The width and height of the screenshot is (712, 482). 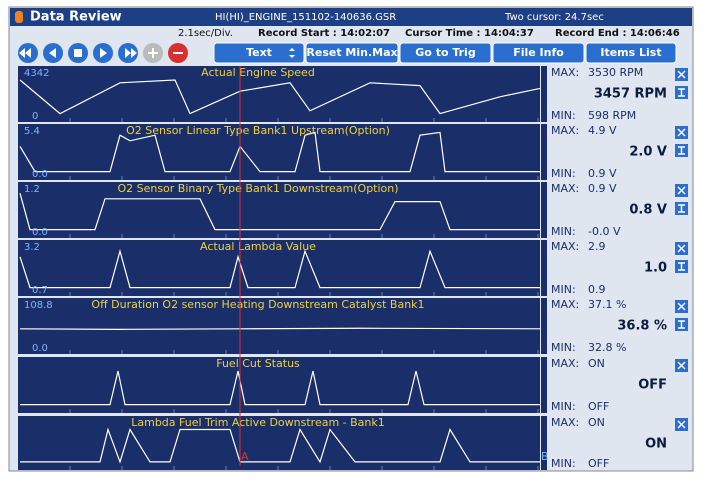 What do you see at coordinates (35, 116) in the screenshot?
I see `scale-min: 0` at bounding box center [35, 116].